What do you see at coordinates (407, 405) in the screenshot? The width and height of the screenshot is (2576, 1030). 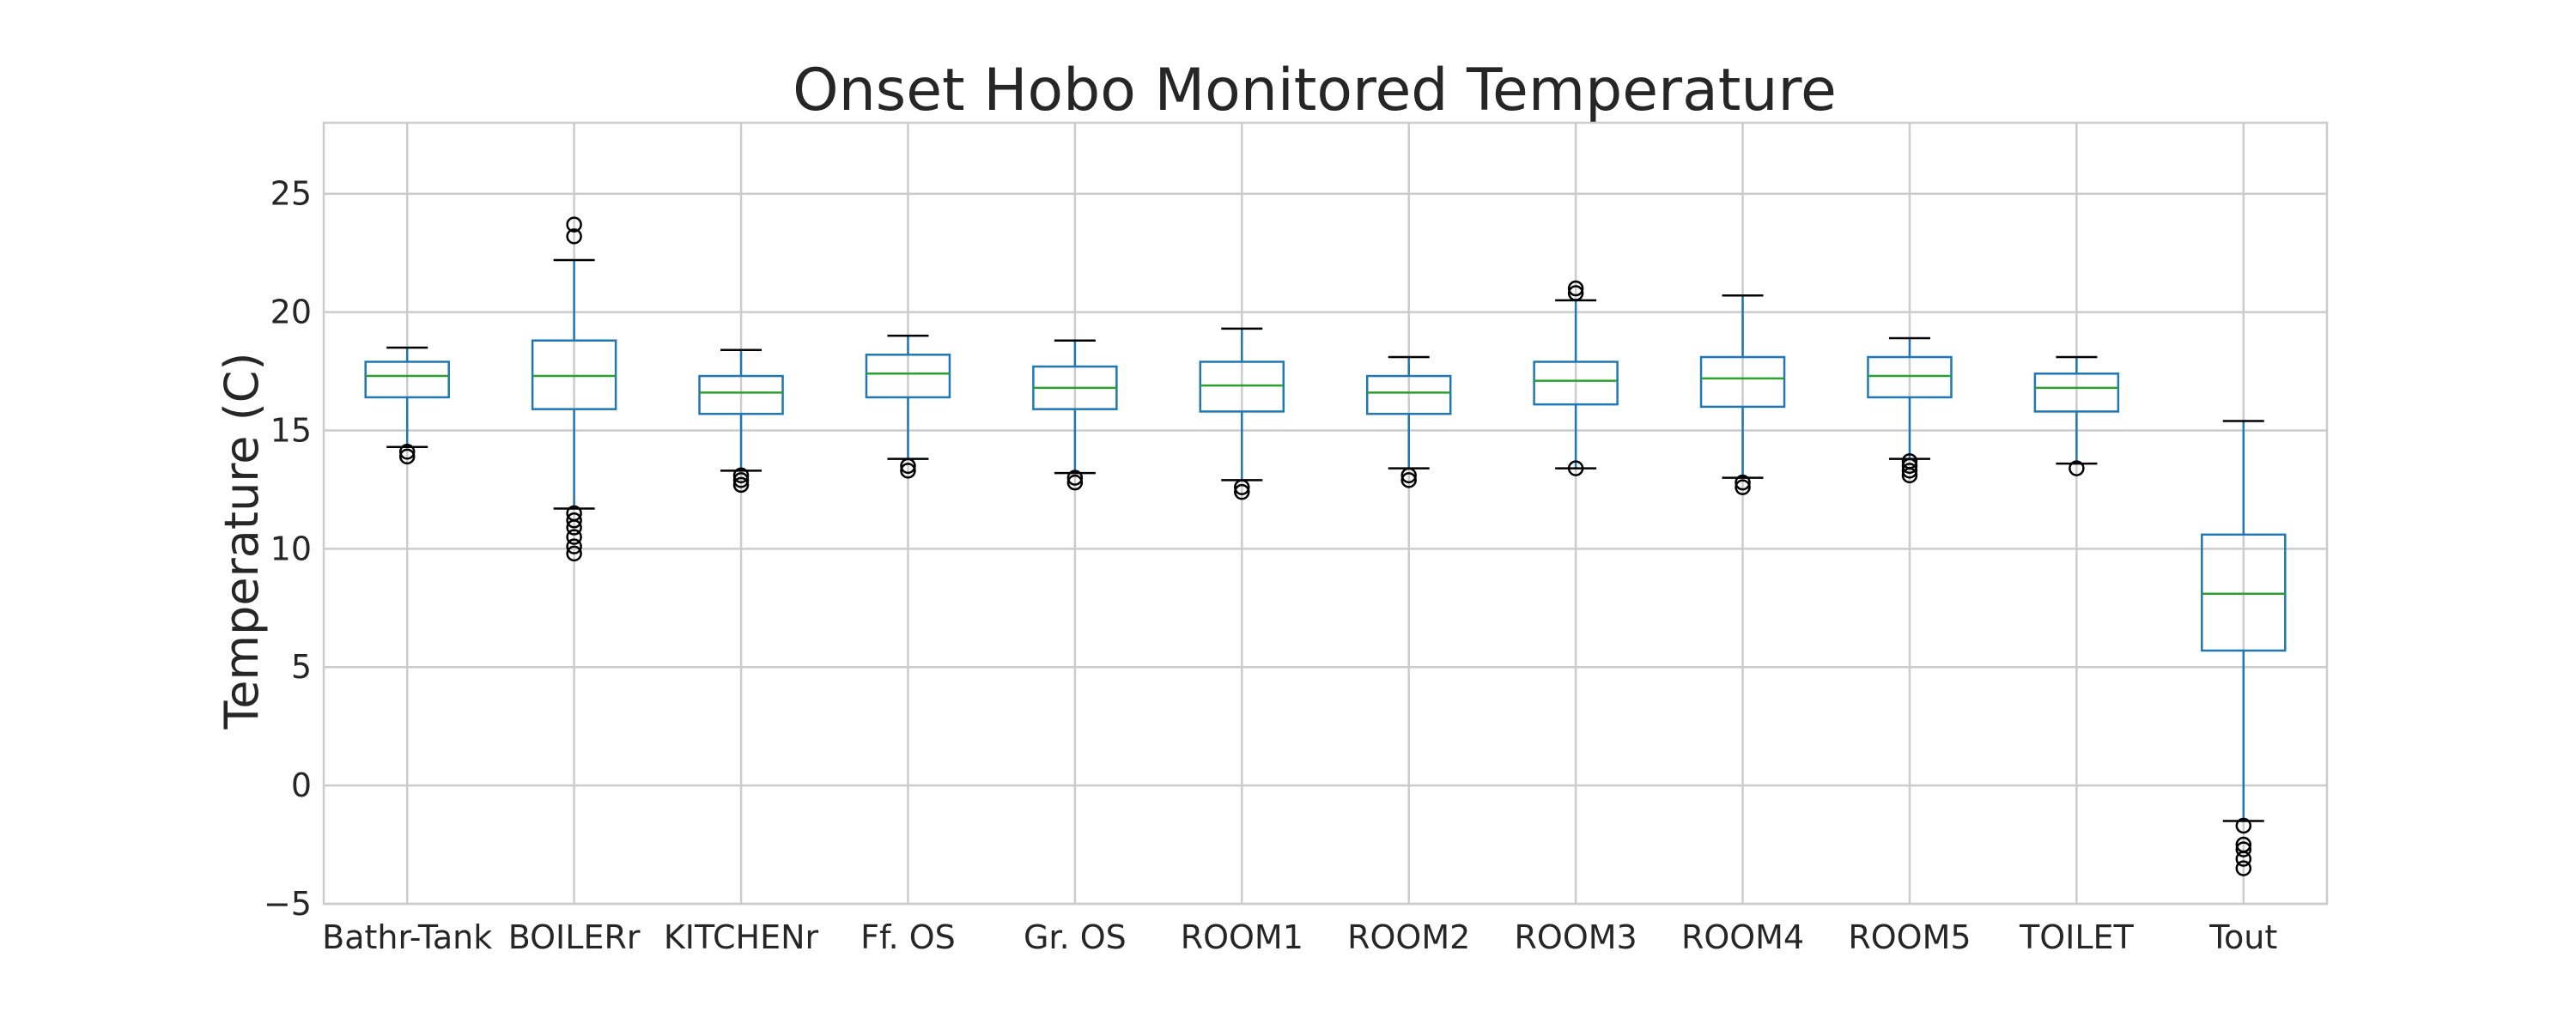 I see `box-bathr-tank` at bounding box center [407, 405].